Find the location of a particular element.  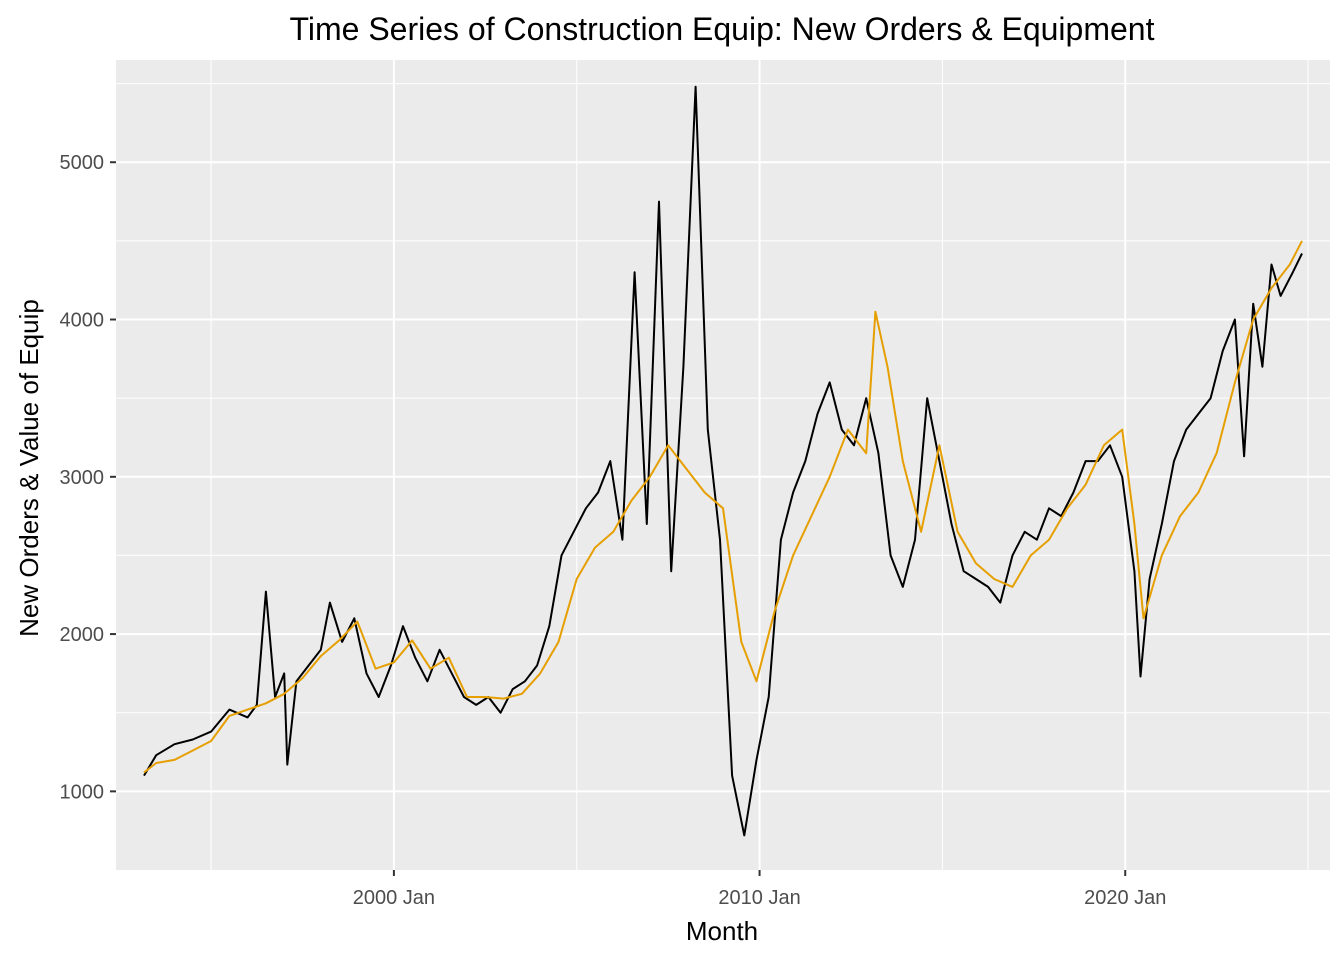

x-tick-label: 2000 Jan is located at coordinates (394, 898).